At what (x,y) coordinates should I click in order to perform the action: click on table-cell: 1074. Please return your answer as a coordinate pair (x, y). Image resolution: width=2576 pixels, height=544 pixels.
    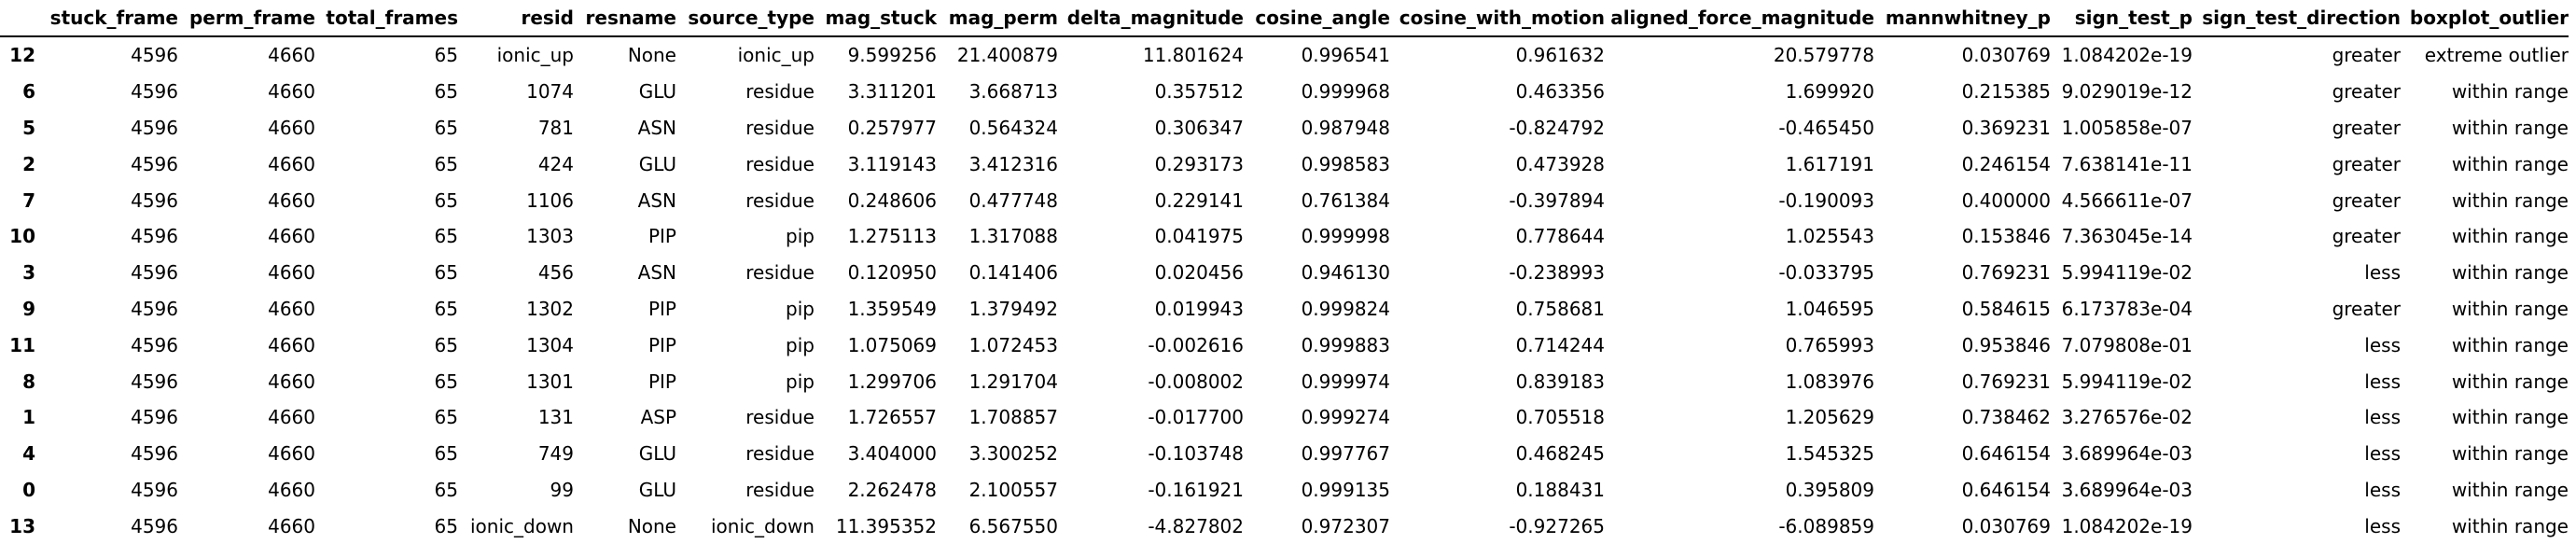
    Looking at the image, I should click on (550, 92).